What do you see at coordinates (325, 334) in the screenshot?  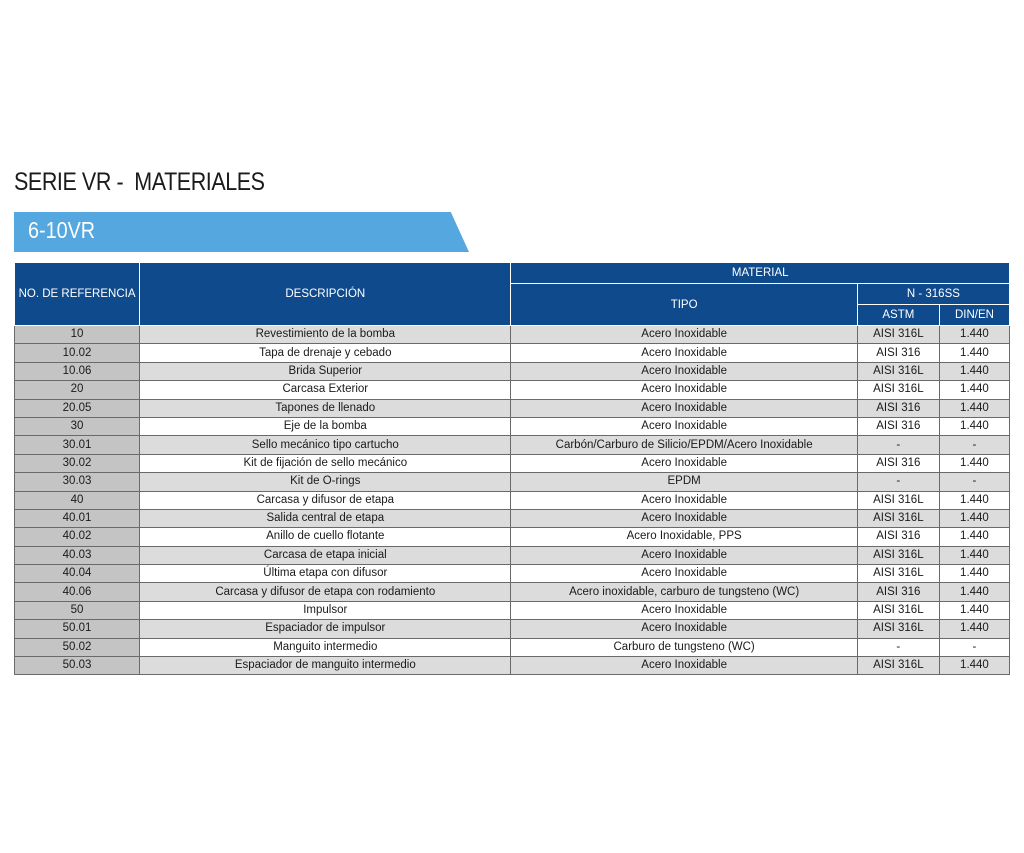 I see `description-cell: Revestimiento de la bomba` at bounding box center [325, 334].